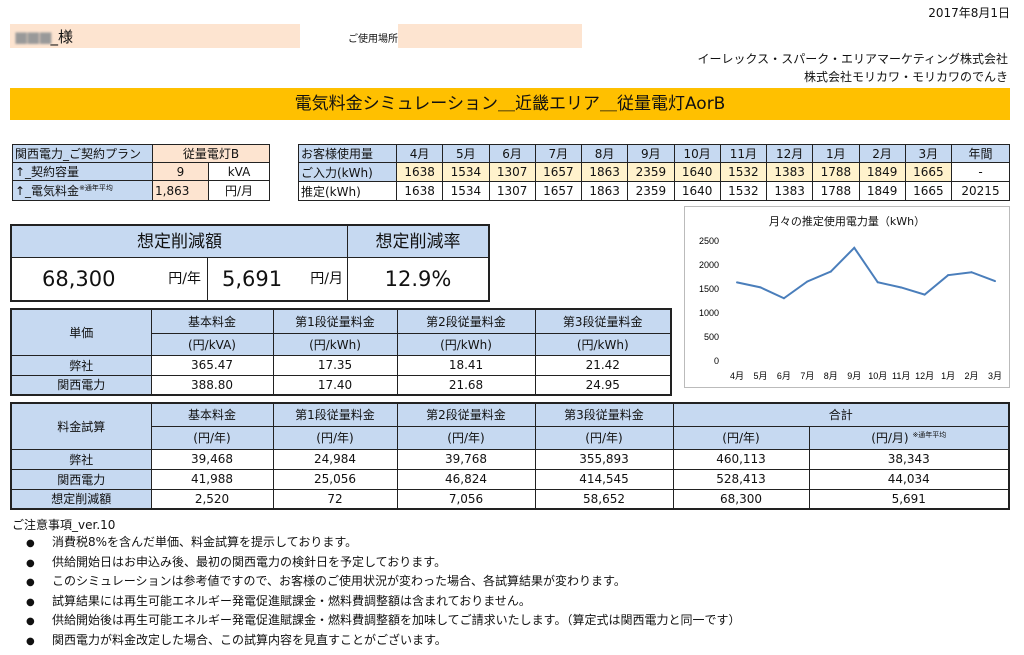 This screenshot has height=655, width=1024. What do you see at coordinates (252, 279) in the screenshot?
I see `savings-monthly-value: 5,691` at bounding box center [252, 279].